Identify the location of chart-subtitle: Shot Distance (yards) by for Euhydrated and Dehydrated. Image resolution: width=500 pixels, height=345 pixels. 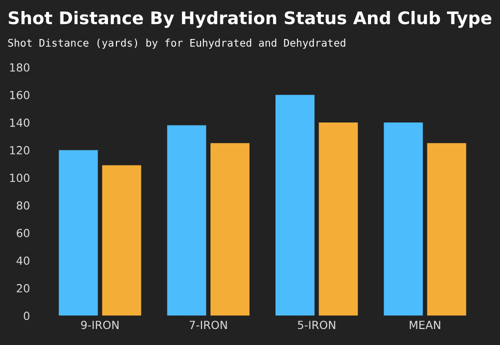
(177, 43).